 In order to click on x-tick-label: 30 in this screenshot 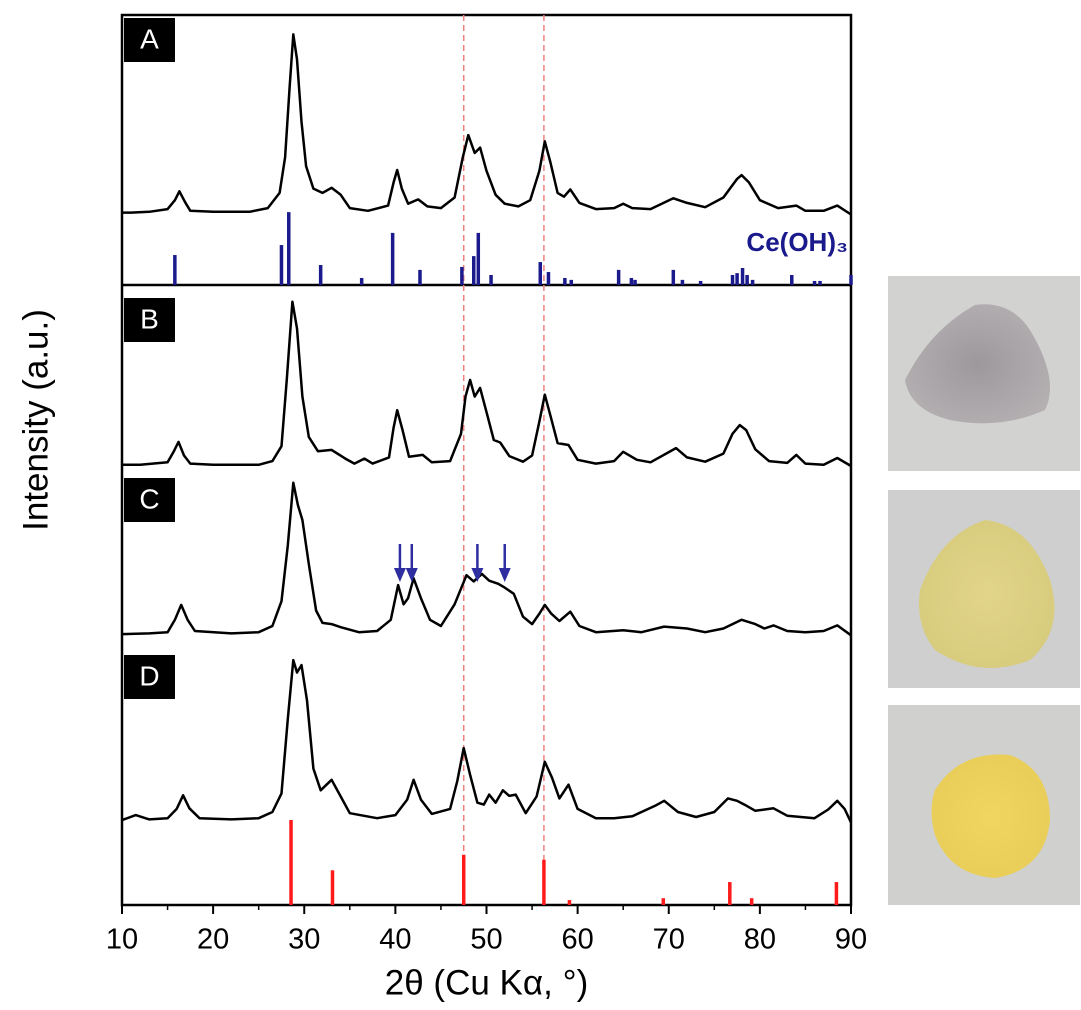, I will do `click(304, 940)`.